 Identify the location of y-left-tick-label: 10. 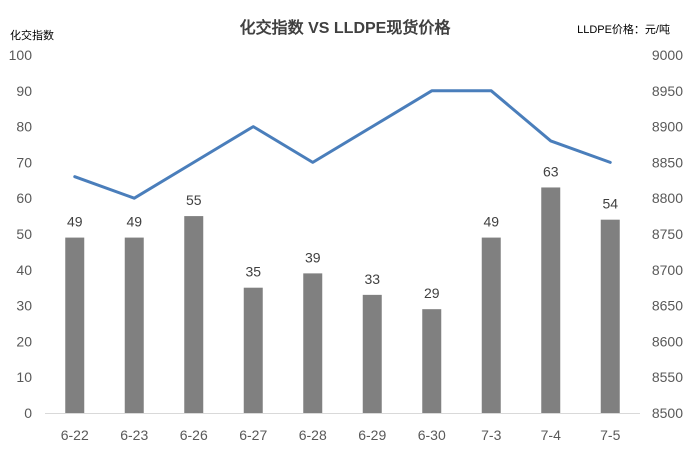
(24, 377).